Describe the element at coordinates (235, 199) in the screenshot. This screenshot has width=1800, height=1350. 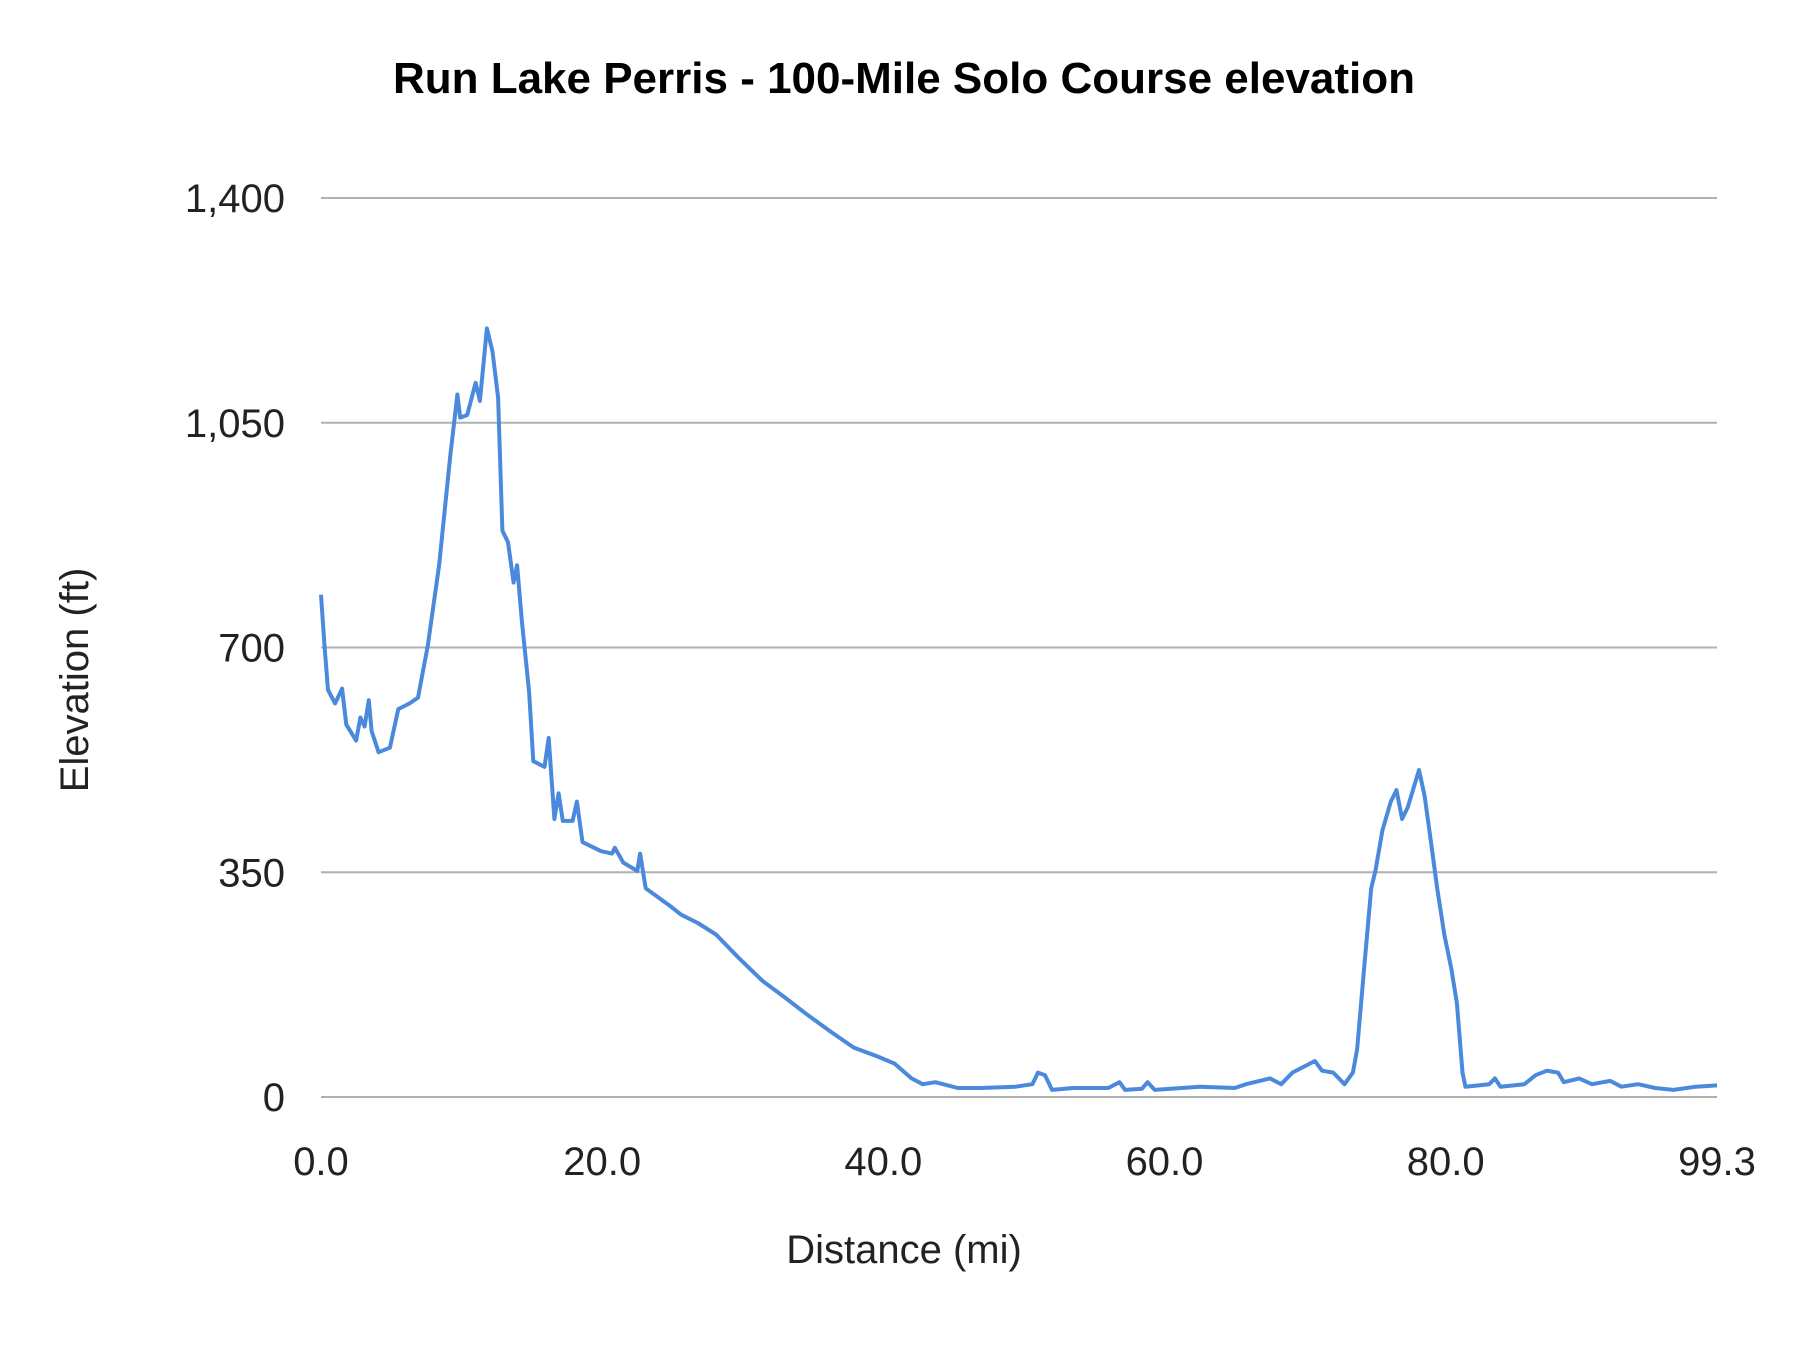
I see `y-tick-label: 1,400` at that location.